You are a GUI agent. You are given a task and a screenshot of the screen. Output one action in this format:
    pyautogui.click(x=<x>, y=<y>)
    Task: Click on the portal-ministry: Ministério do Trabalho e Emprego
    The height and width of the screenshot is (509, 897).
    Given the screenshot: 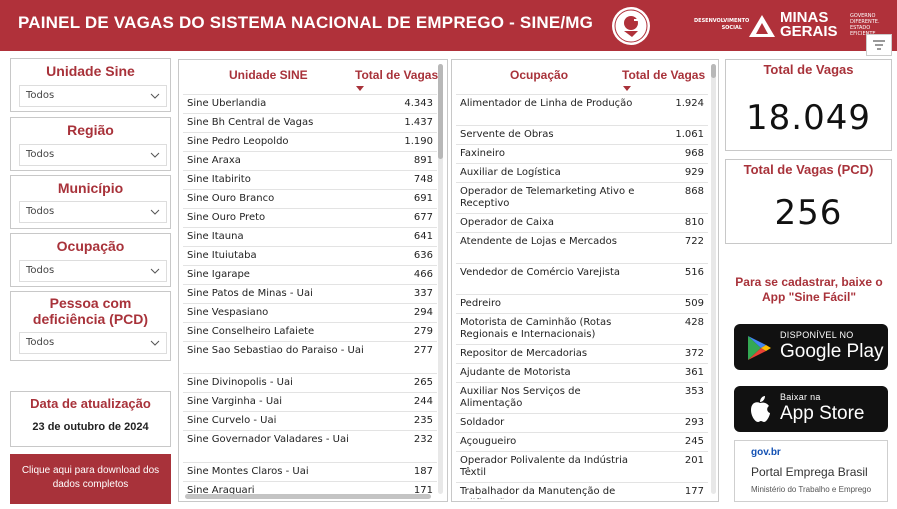 What is the action you would take?
    pyautogui.click(x=811, y=489)
    